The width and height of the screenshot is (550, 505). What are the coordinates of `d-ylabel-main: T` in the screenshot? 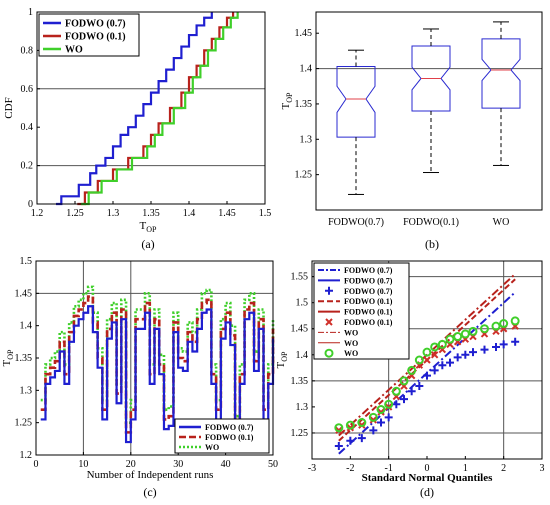 It's located at (281, 364).